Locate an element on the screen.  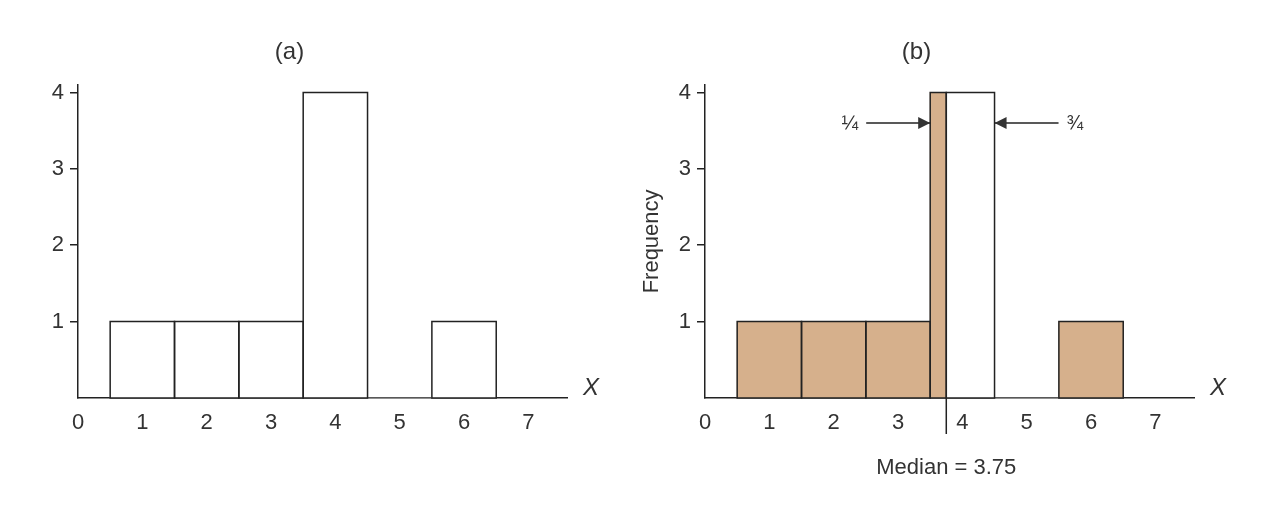
chart-title: (b) is located at coordinates (916, 51).